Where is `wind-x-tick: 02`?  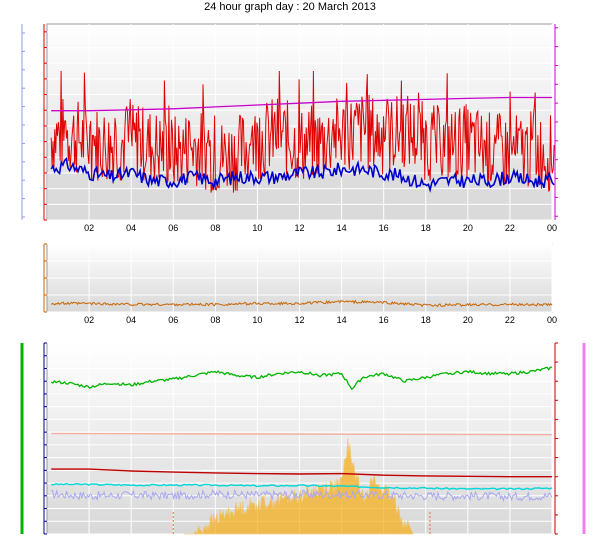 wind-x-tick: 02 is located at coordinates (89, 228).